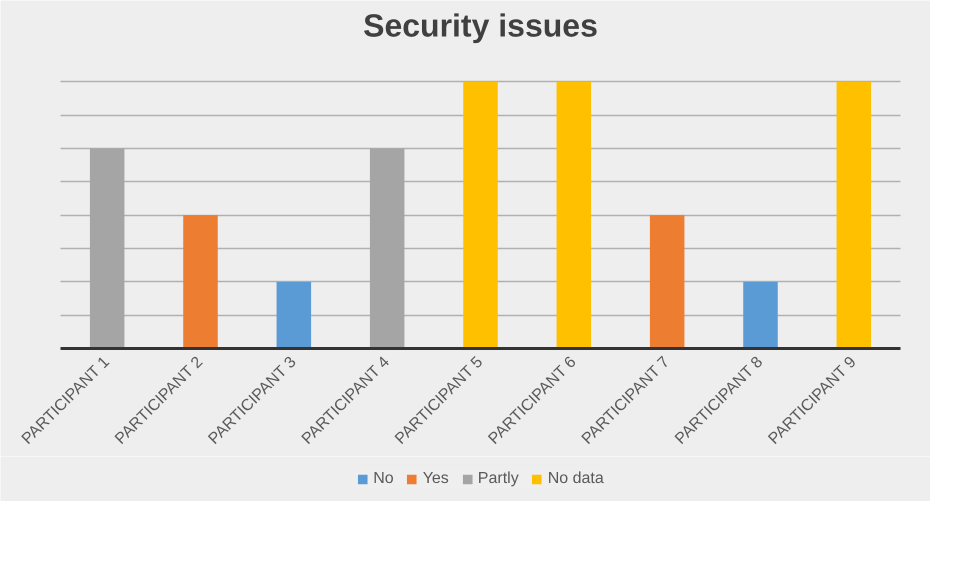 This screenshot has height=583, width=959. I want to click on legend-label: No, so click(383, 479).